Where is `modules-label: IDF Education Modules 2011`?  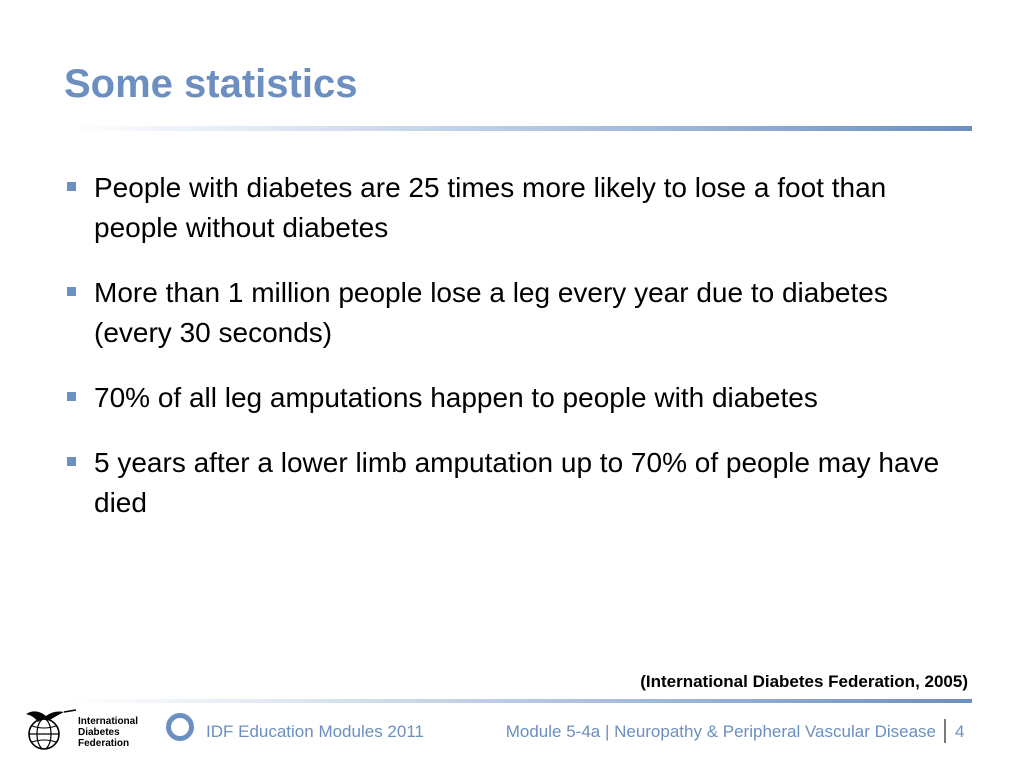 modules-label: IDF Education Modules 2011 is located at coordinates (315, 731).